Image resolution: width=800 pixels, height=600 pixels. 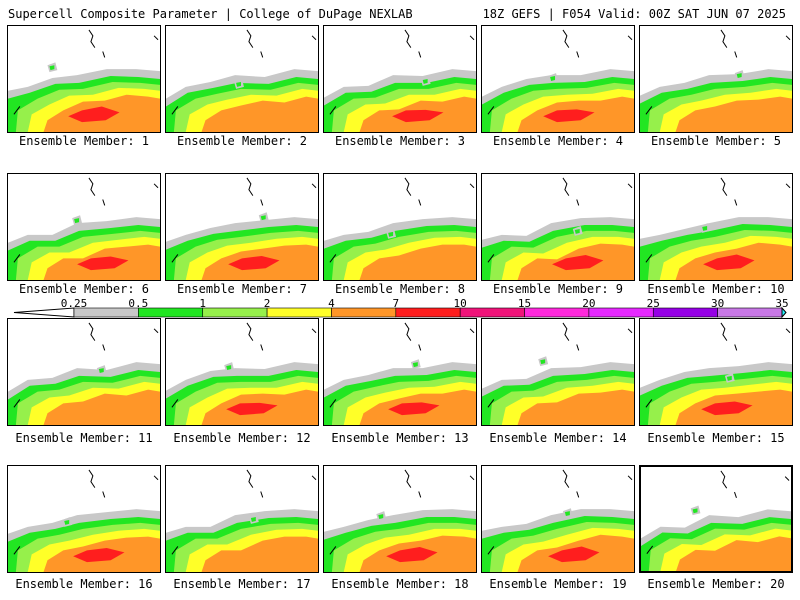 What do you see at coordinates (267, 303) in the screenshot?
I see `colorbar-tick-label: 2` at bounding box center [267, 303].